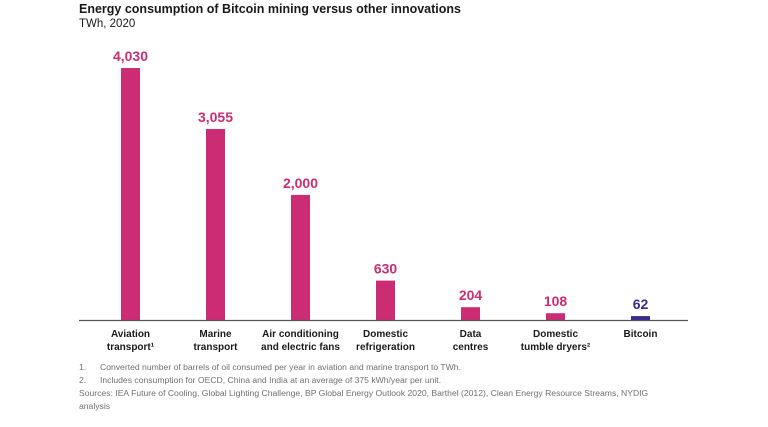 This screenshot has width=768, height=427. I want to click on value-label-domestic-tumble-dryers: 108, so click(556, 301).